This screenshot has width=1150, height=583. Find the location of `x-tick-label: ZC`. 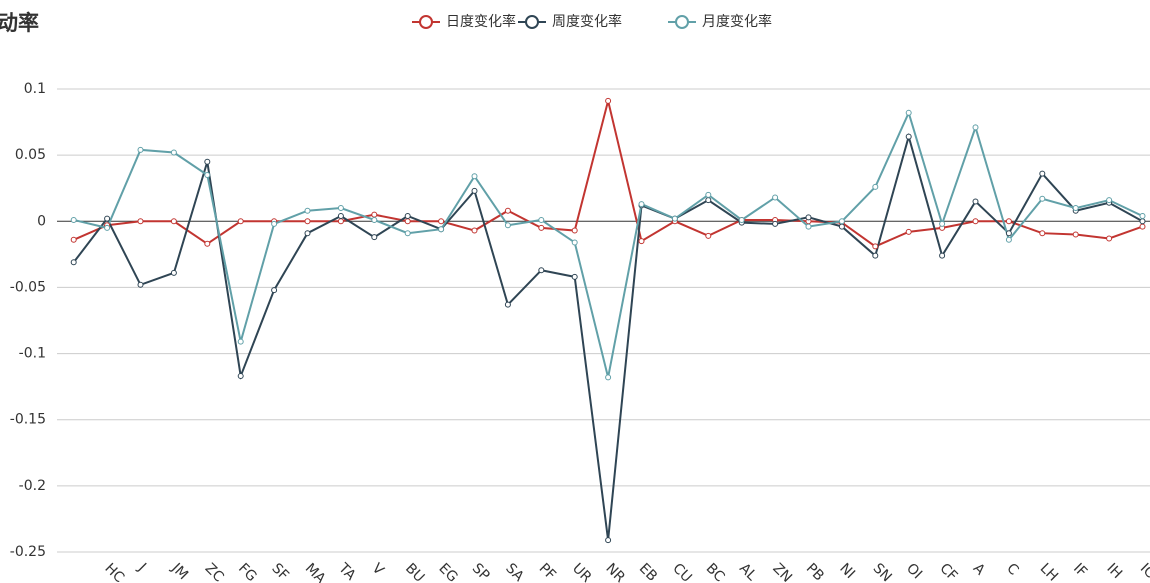

x-tick-label: ZC is located at coordinates (214, 571).